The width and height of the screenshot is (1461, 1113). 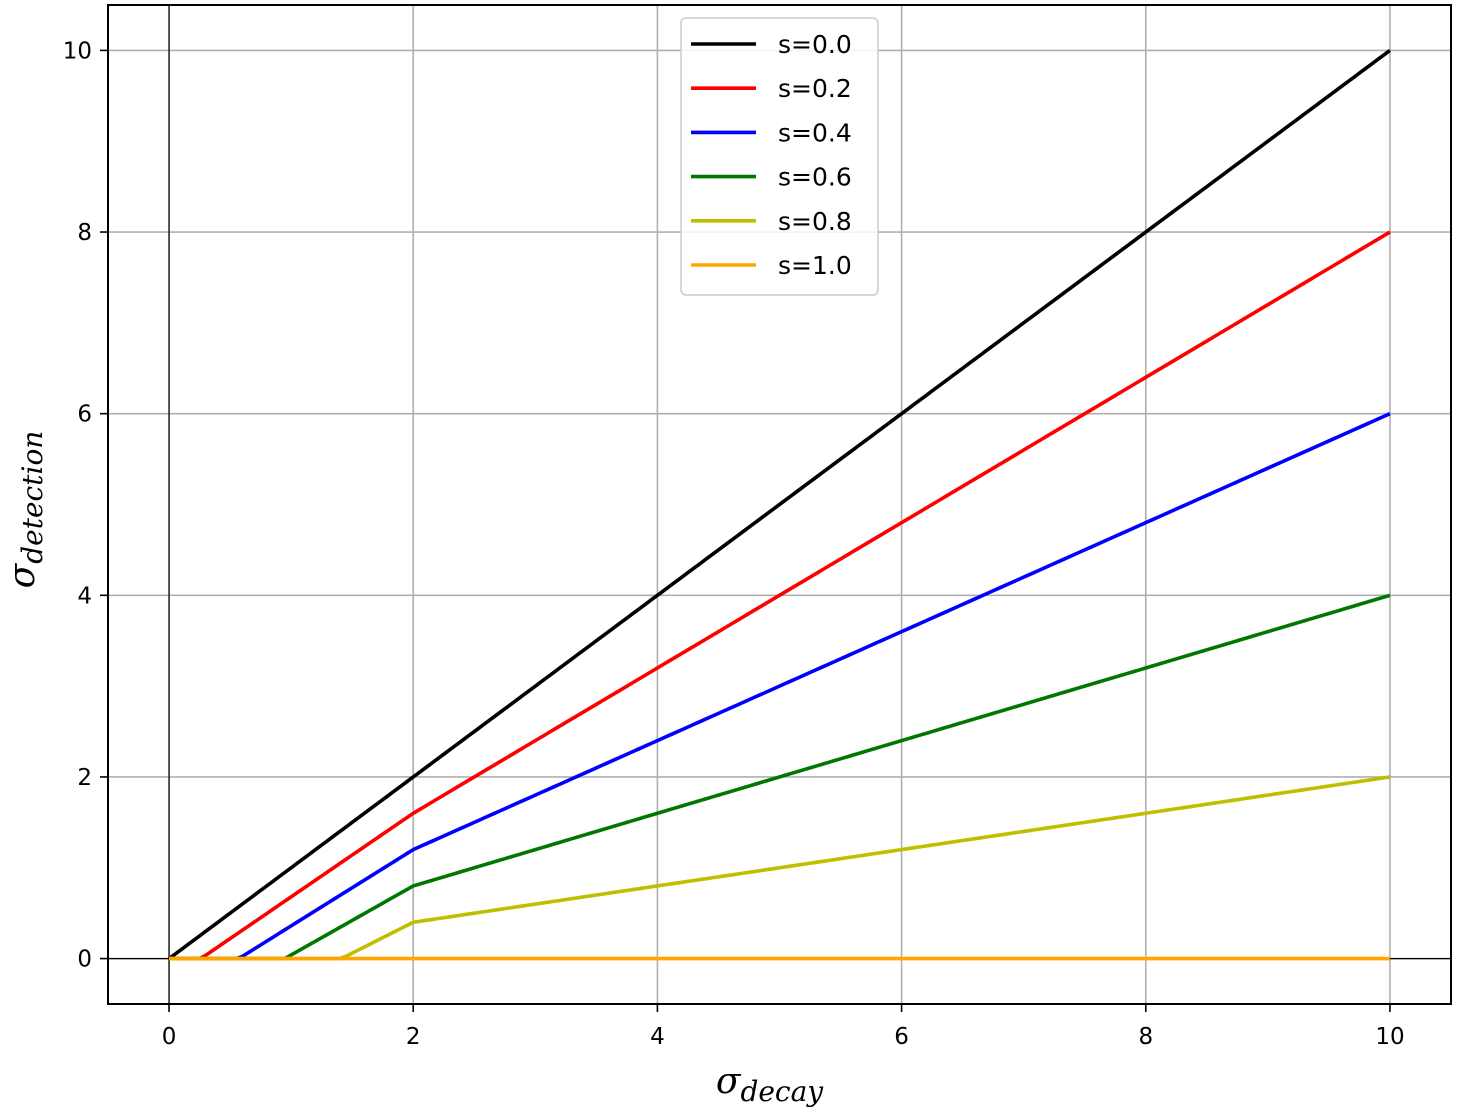 What do you see at coordinates (657, 1037) in the screenshot?
I see `x-tick-label: 4` at bounding box center [657, 1037].